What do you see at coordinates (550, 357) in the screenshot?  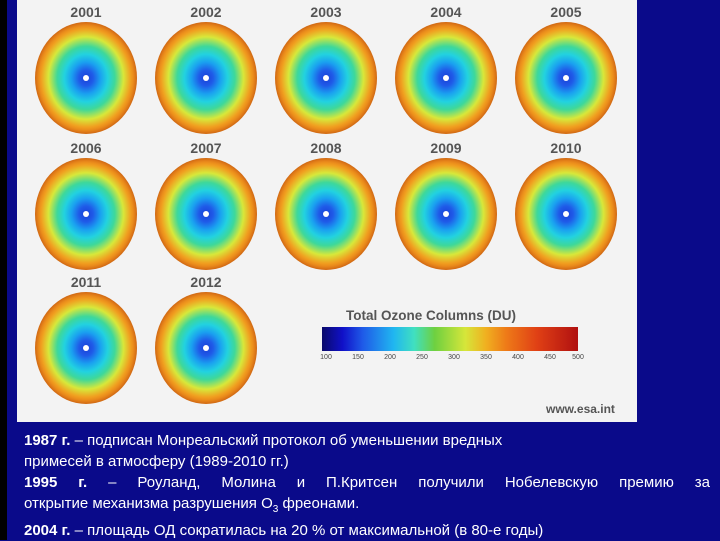 I see `colorbar-tick: 450` at bounding box center [550, 357].